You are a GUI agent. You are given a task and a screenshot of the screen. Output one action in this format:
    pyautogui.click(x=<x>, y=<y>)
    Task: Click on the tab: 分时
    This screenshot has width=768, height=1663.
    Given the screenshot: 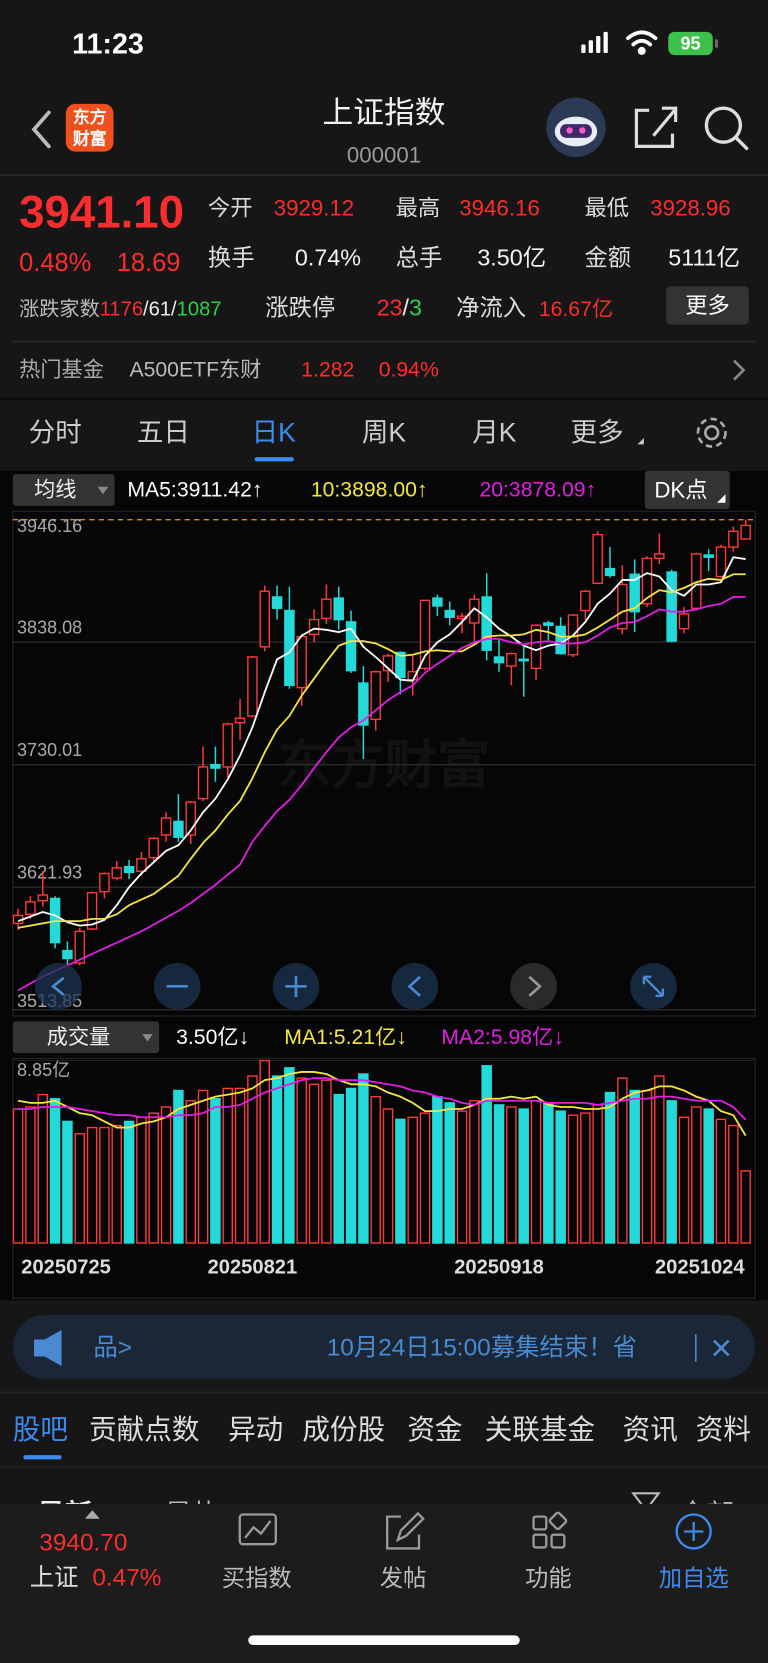 What is the action you would take?
    pyautogui.click(x=55, y=433)
    